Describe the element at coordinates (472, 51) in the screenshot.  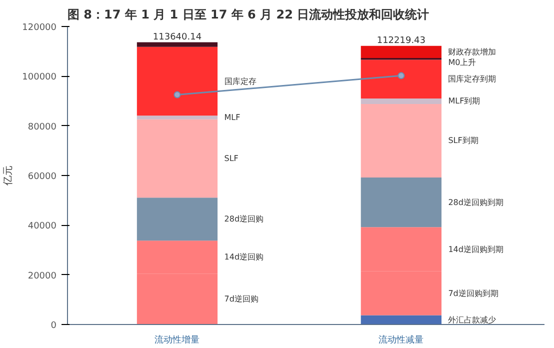
I see `series-label: 财政存款增加` at that location.